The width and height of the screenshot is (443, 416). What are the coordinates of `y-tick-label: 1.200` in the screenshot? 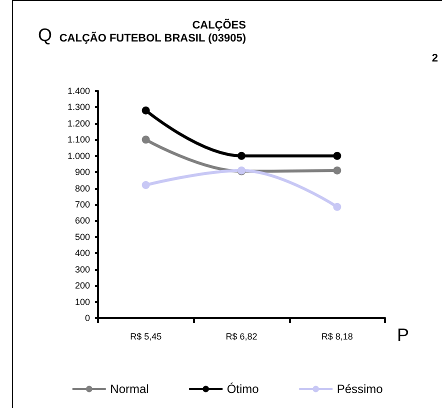 It's located at (78, 123).